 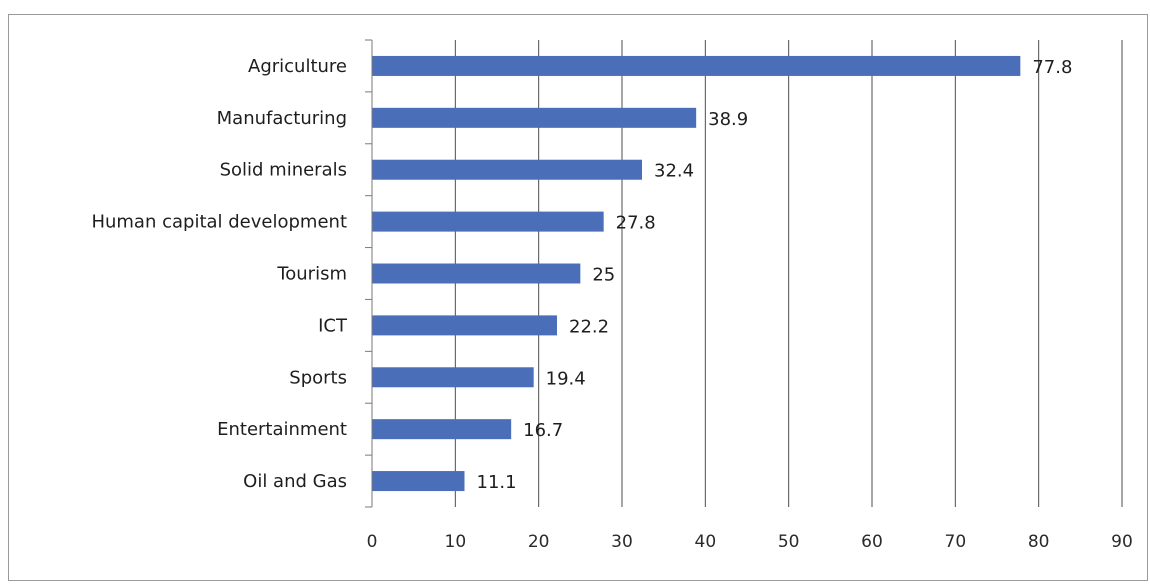 What do you see at coordinates (442, 429) in the screenshot?
I see `bar-entertainment` at bounding box center [442, 429].